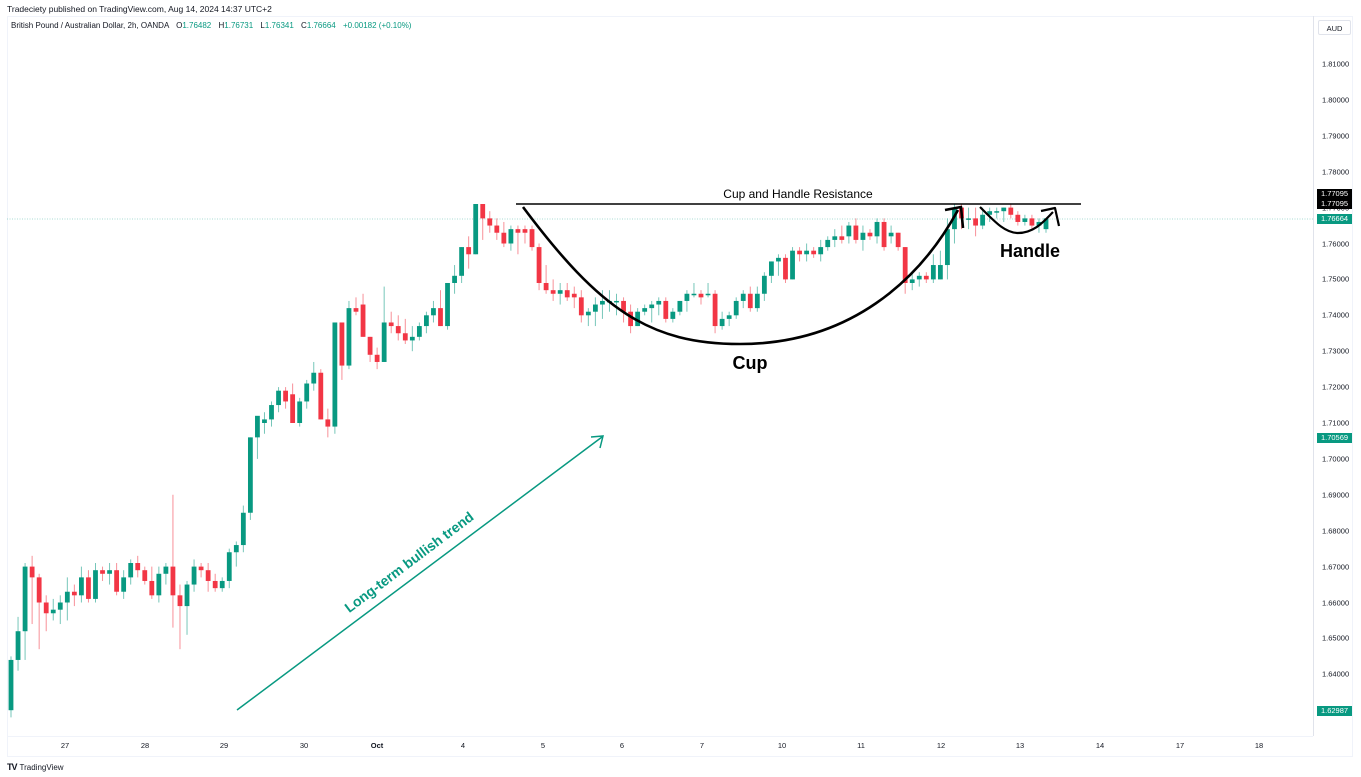 Image resolution: width=1361 pixels, height=777 pixels. I want to click on high-value: 1.76731, so click(239, 25).